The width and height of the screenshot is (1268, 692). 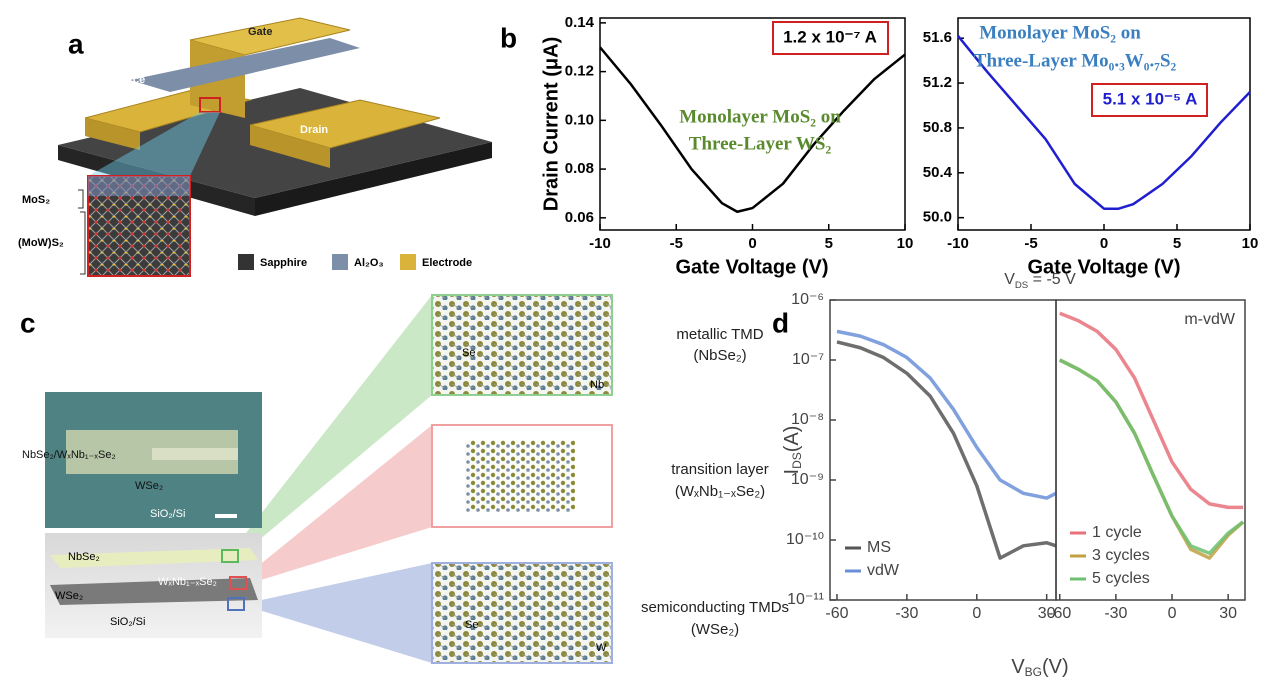 What do you see at coordinates (126, 80) in the screenshot?
I see `source-label: Source` at bounding box center [126, 80].